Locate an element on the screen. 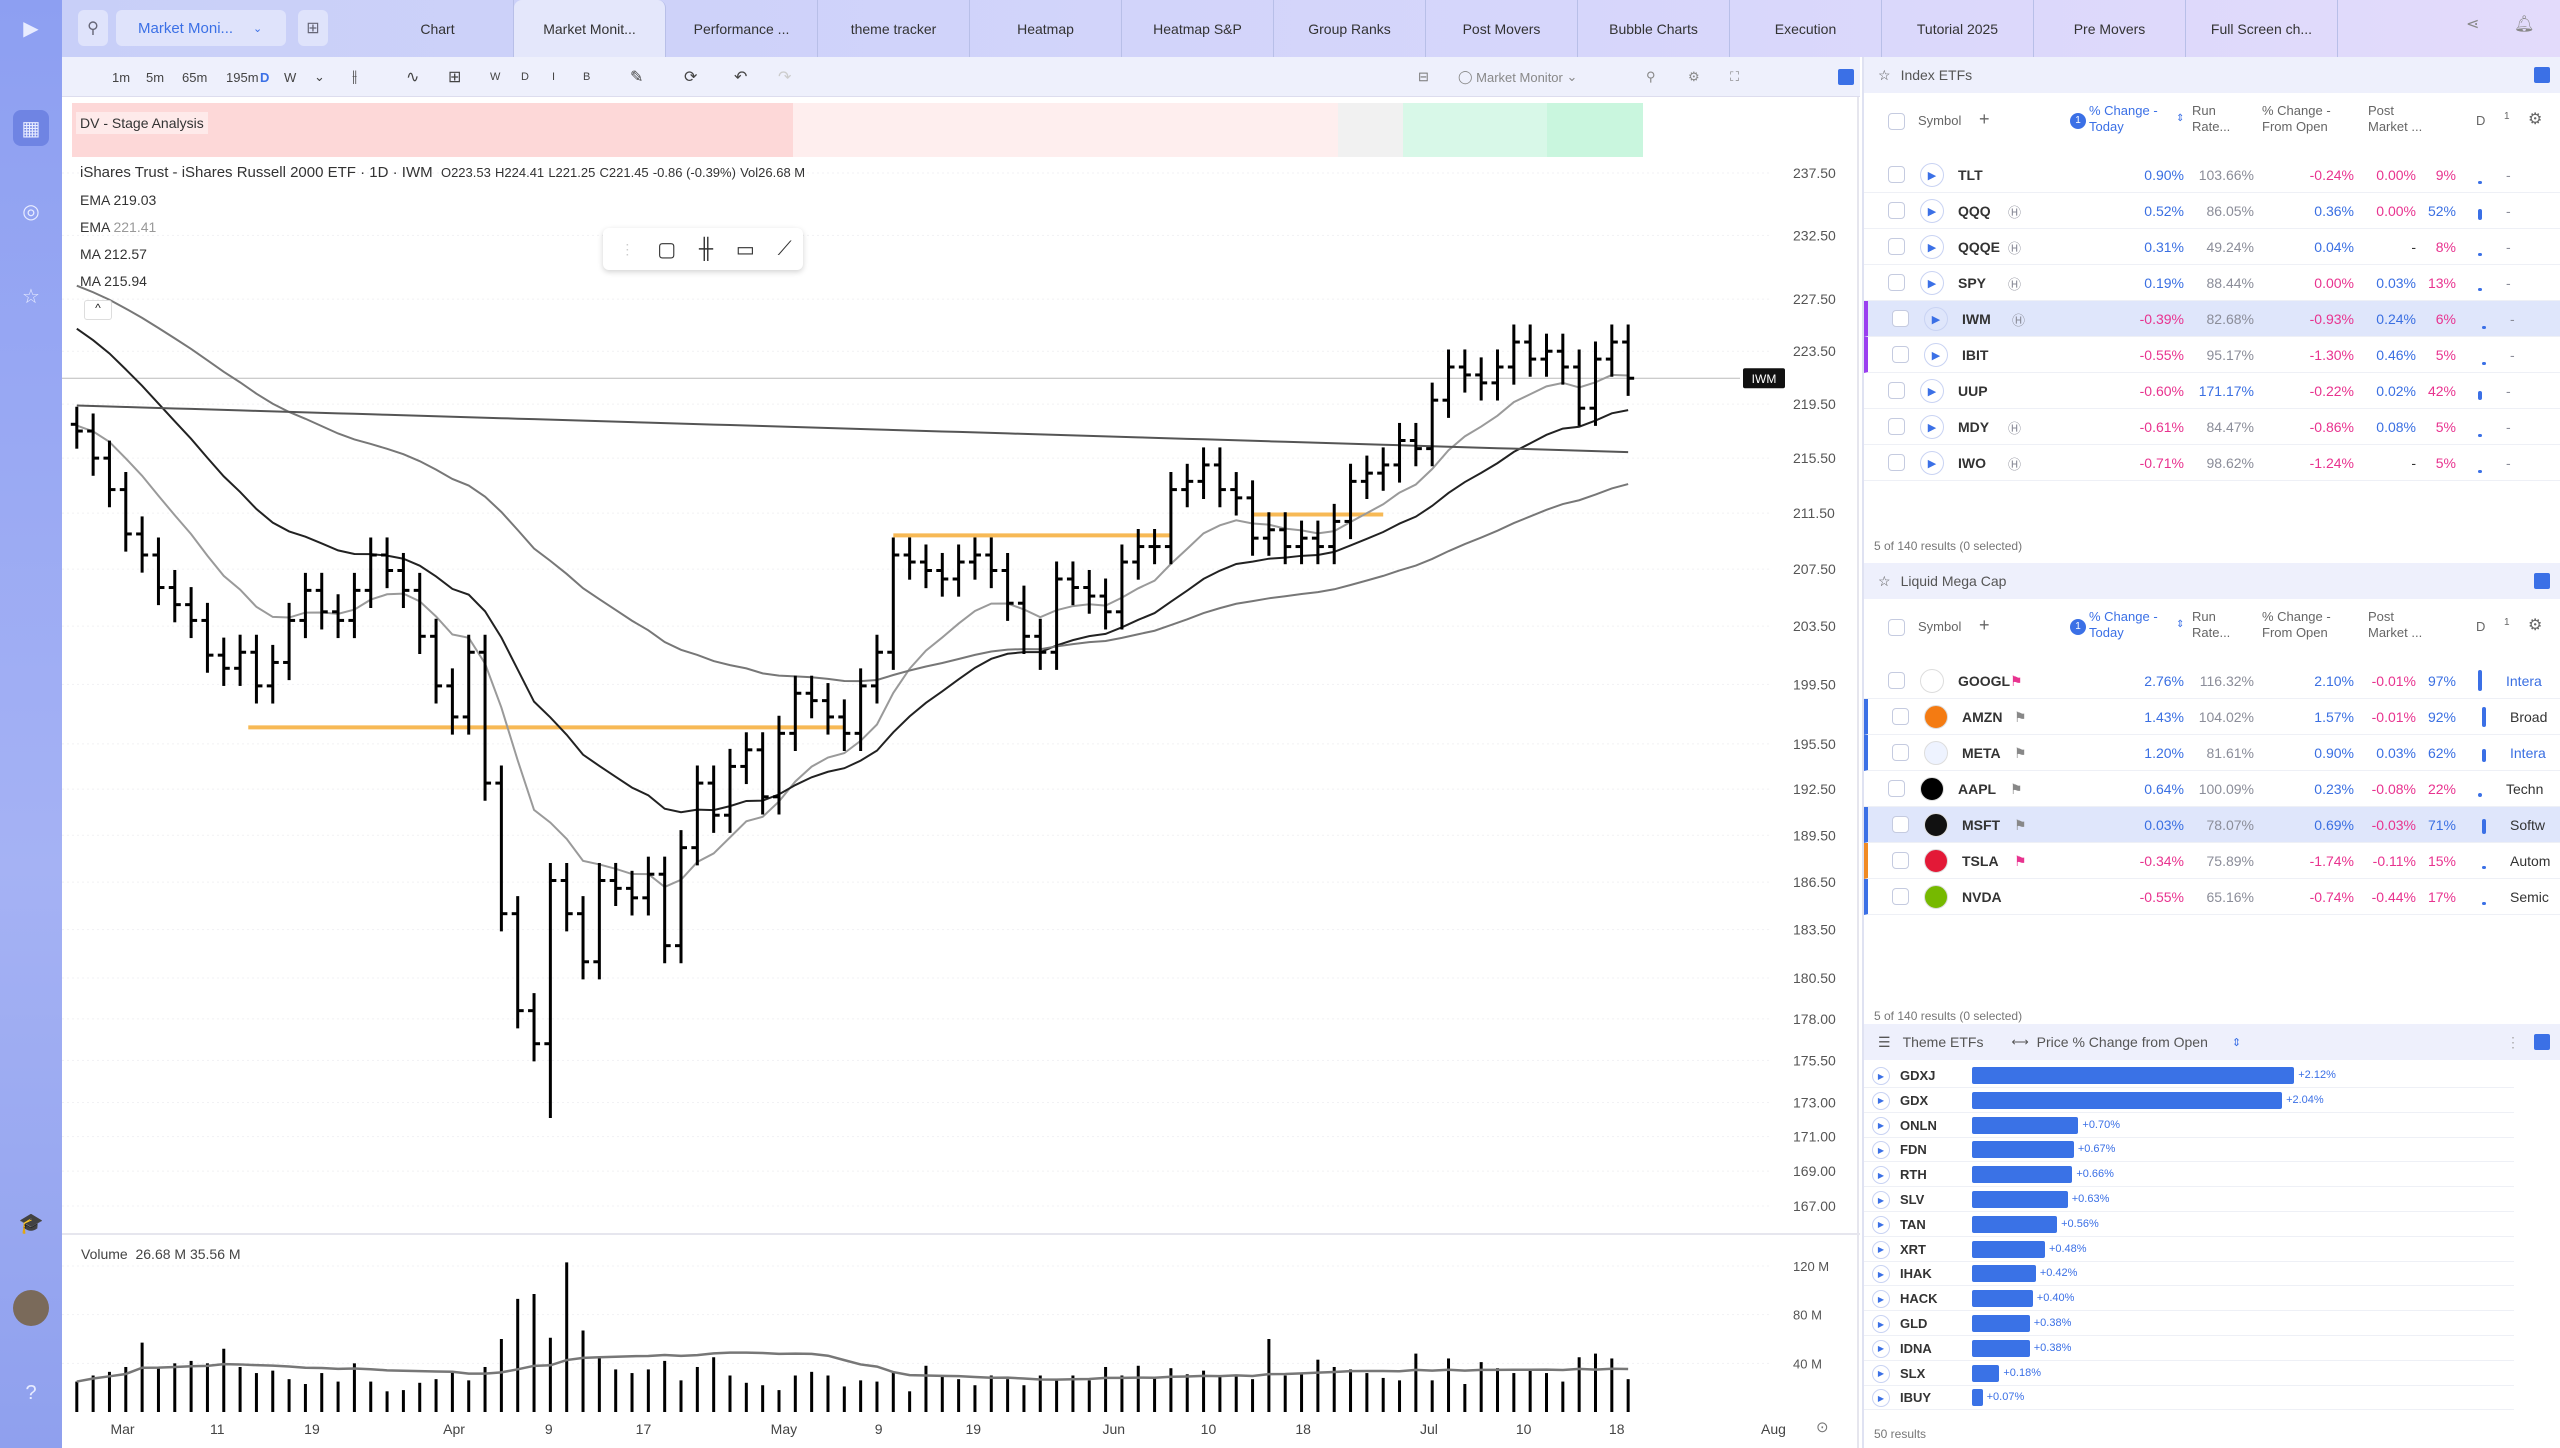 The image size is (2560, 1448). collapse-legend-button: ^ is located at coordinates (98, 310).